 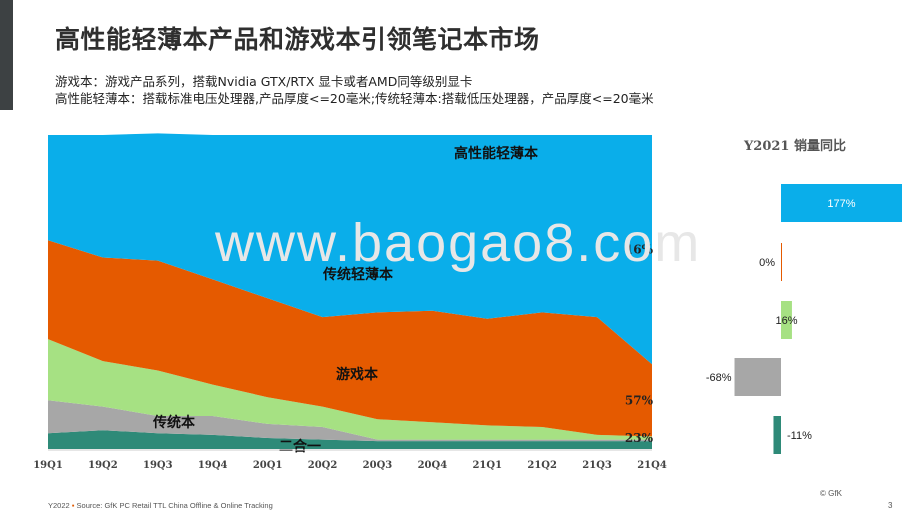 What do you see at coordinates (487, 465) in the screenshot?
I see `x-tick-label: 21Q1` at bounding box center [487, 465].